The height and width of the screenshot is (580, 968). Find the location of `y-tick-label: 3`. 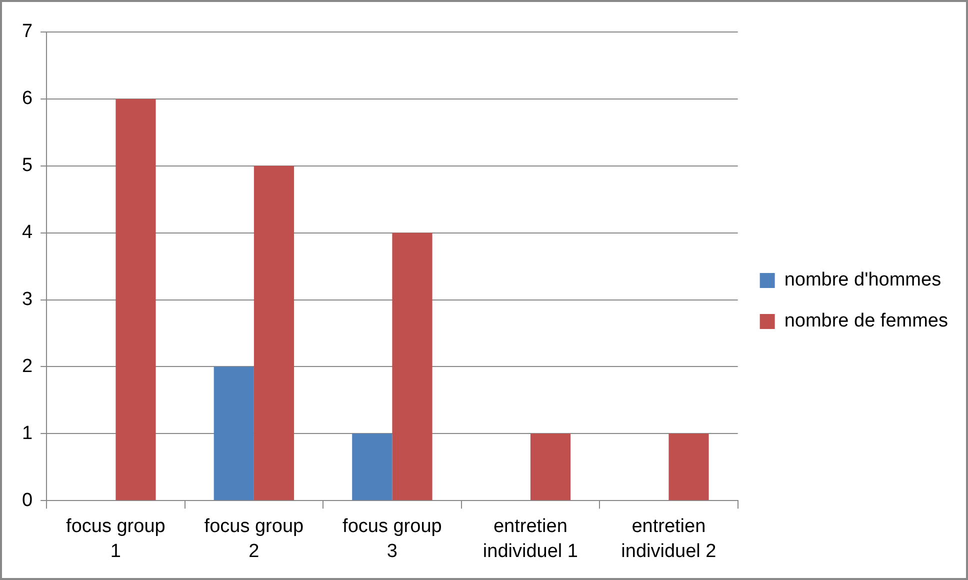

y-tick-label: 3 is located at coordinates (27, 299).